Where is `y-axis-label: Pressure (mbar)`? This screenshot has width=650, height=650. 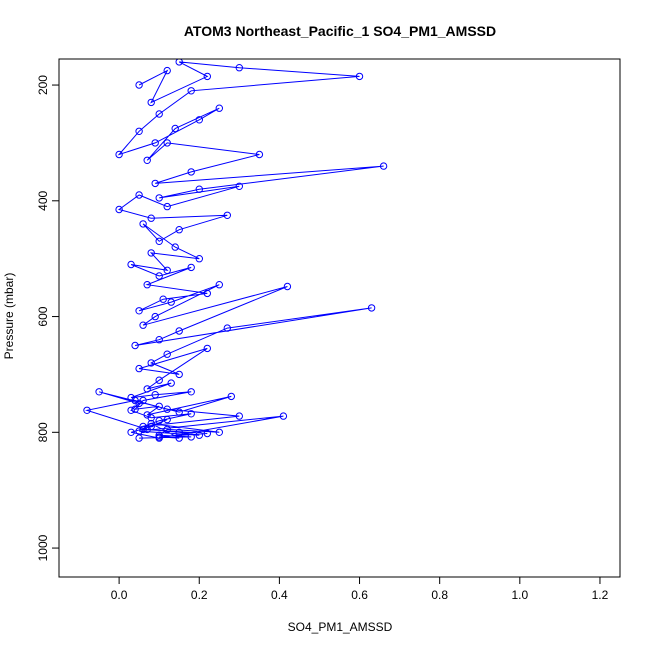 y-axis-label: Pressure (mbar) is located at coordinates (9, 316).